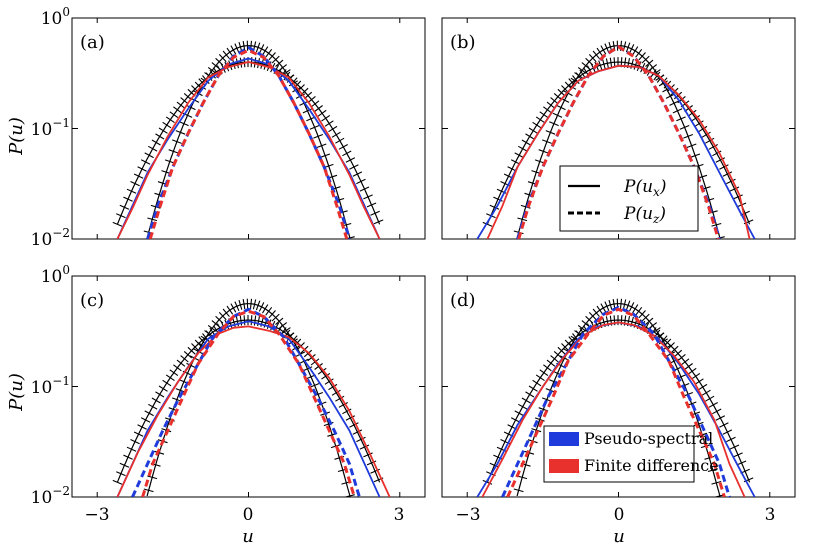  What do you see at coordinates (618, 151) in the screenshot?
I see `finite-difference-ux-line` at bounding box center [618, 151].